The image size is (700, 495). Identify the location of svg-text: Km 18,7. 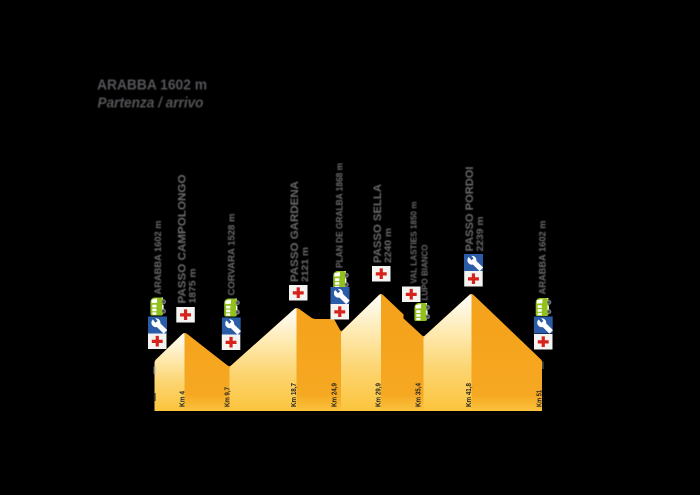
(293, 395).